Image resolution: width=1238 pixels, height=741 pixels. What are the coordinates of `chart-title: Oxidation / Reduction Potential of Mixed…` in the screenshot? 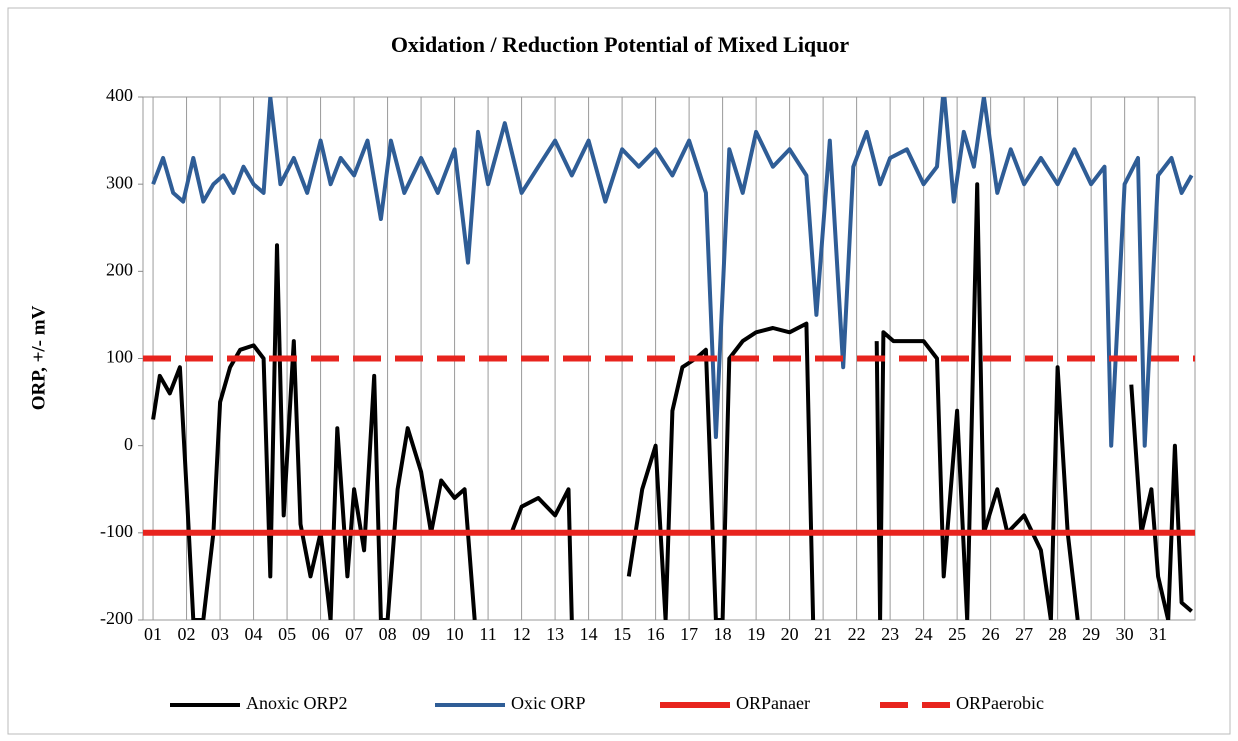 It's located at (620, 44).